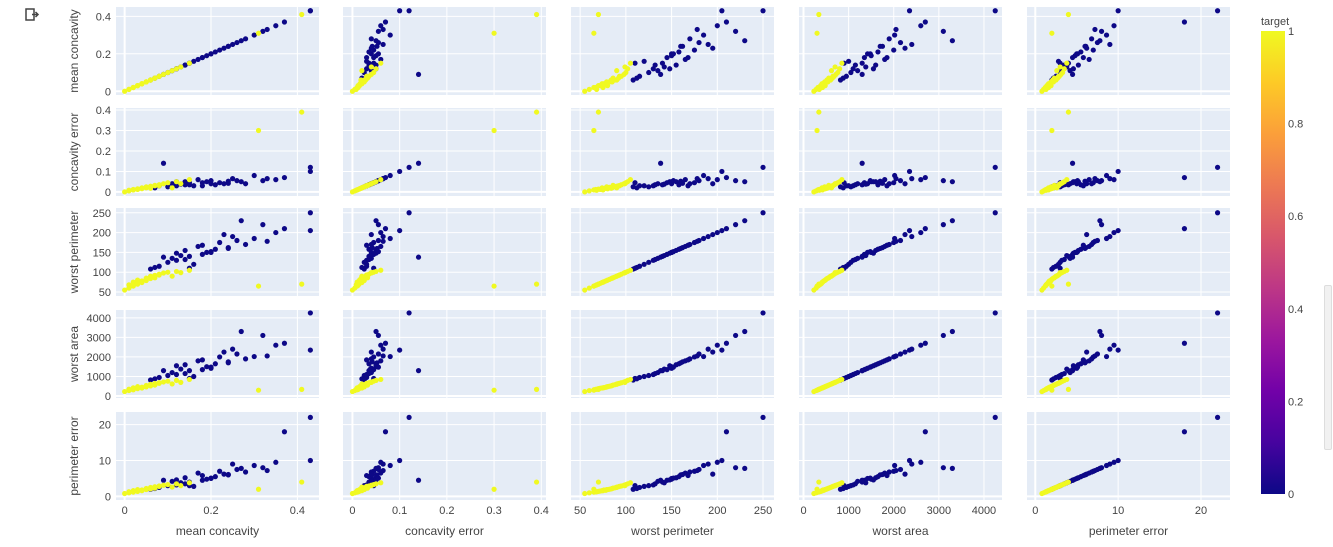 The height and width of the screenshot is (547, 1333). I want to click on marker-target=0-13, so click(644, 61).